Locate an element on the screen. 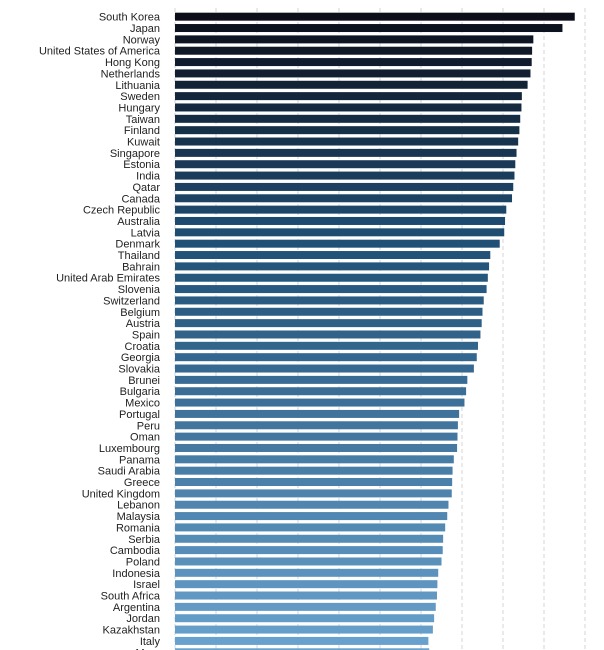 The image size is (604, 650). bar-norway is located at coordinates (354, 39).